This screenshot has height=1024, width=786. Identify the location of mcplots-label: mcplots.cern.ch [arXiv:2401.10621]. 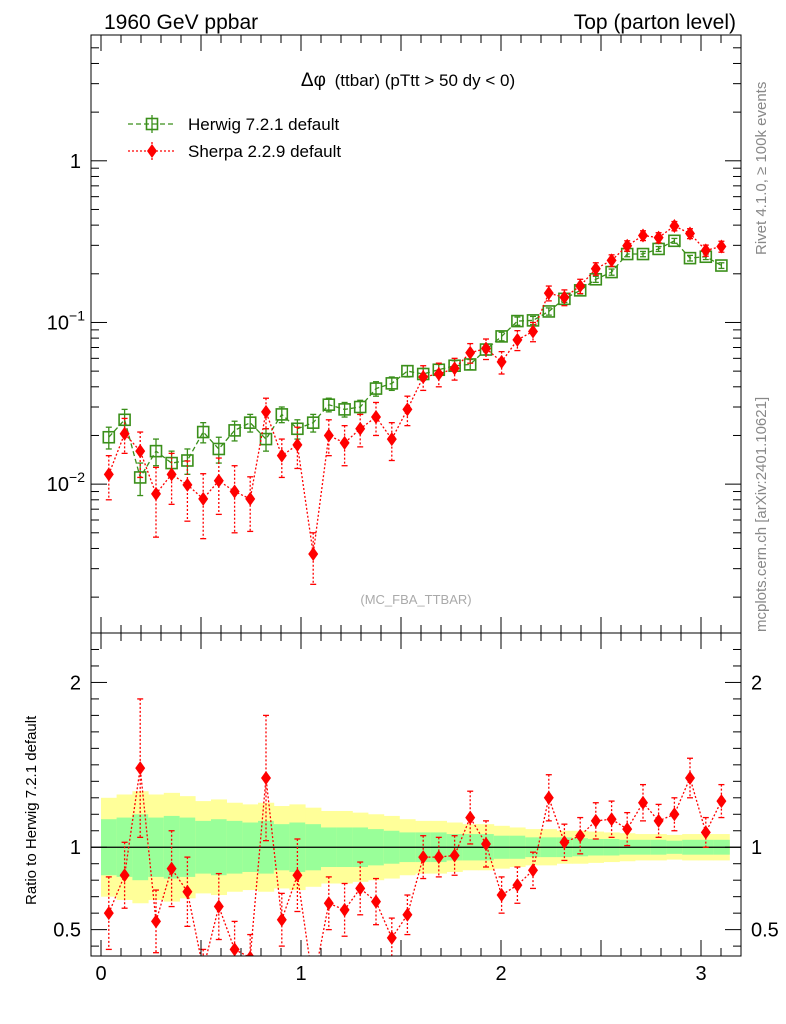
(761, 514).